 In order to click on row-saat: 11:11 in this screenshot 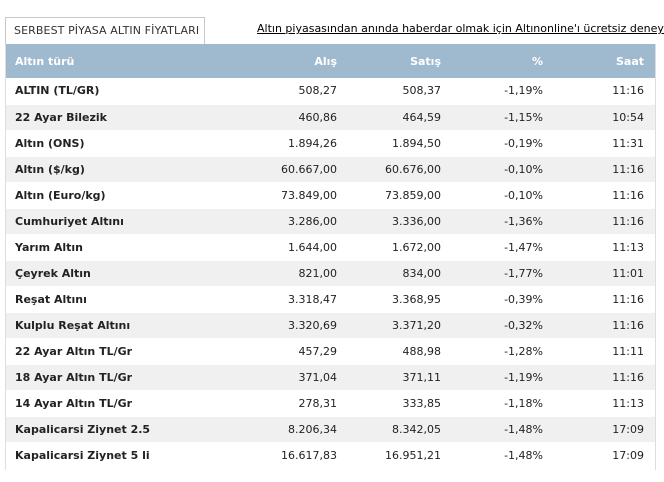, I will do `click(605, 351)`.